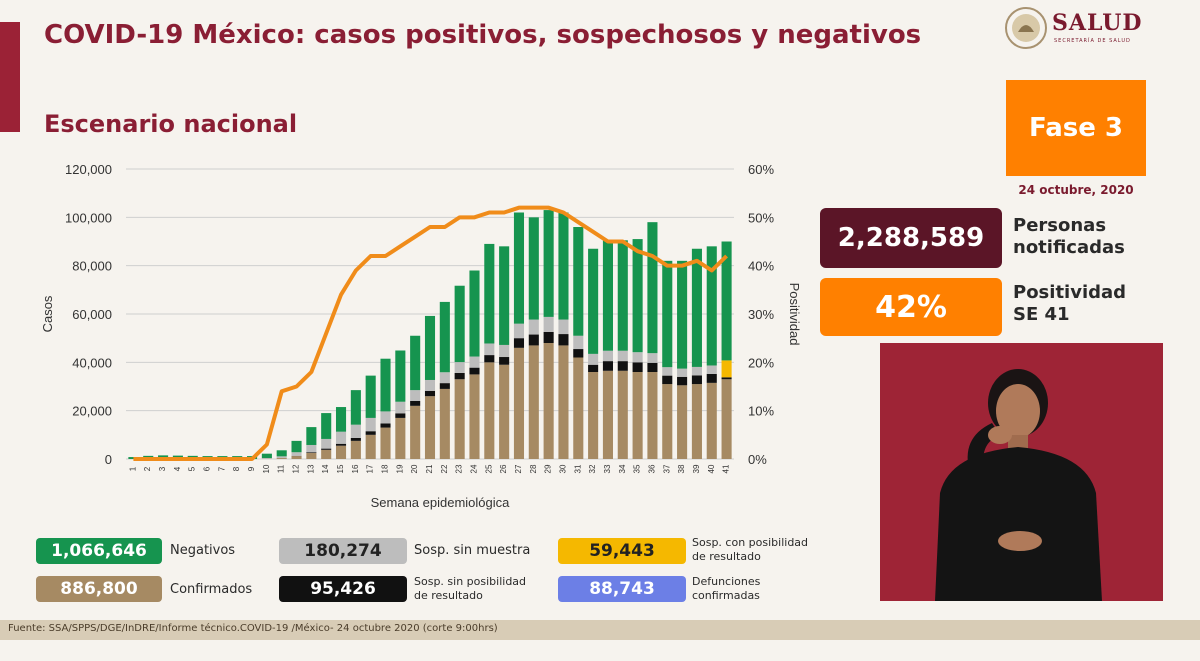 The height and width of the screenshot is (661, 1200). I want to click on x-tick-label: 4, so click(177, 468).